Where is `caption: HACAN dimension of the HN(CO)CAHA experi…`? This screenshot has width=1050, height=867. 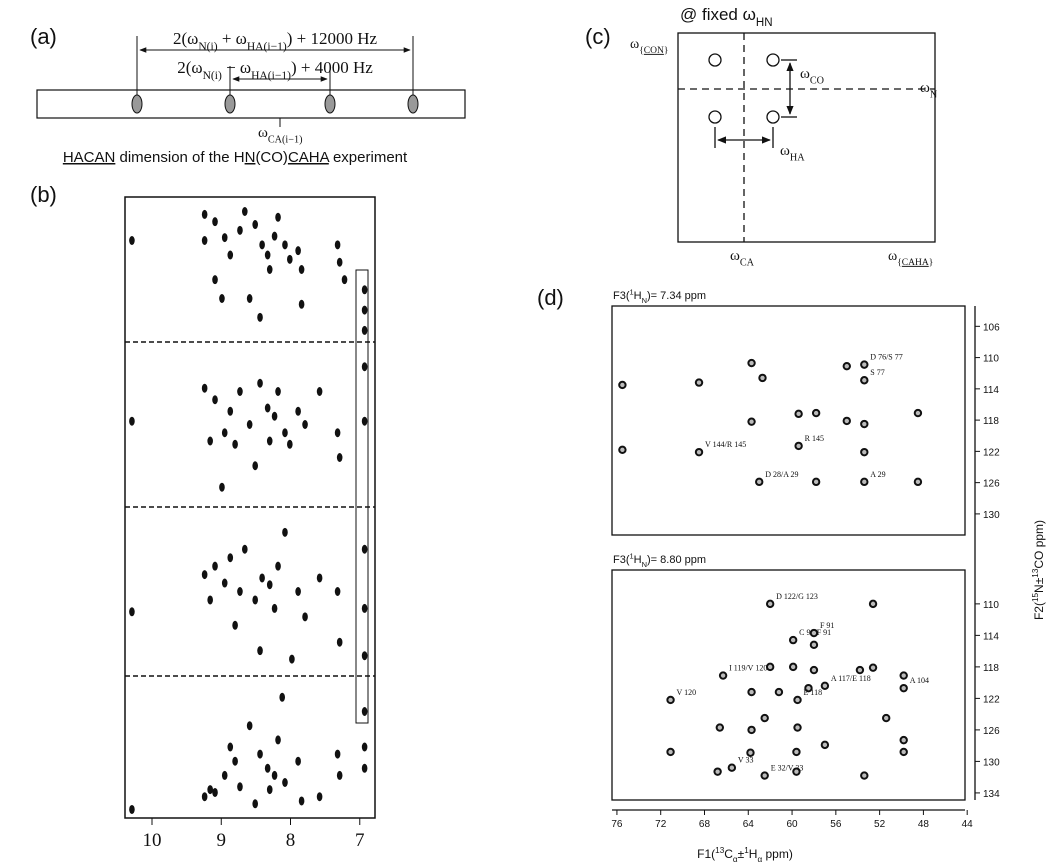
caption: HACAN dimension of the HN(CO)CAHA experi… is located at coordinates (235, 157).